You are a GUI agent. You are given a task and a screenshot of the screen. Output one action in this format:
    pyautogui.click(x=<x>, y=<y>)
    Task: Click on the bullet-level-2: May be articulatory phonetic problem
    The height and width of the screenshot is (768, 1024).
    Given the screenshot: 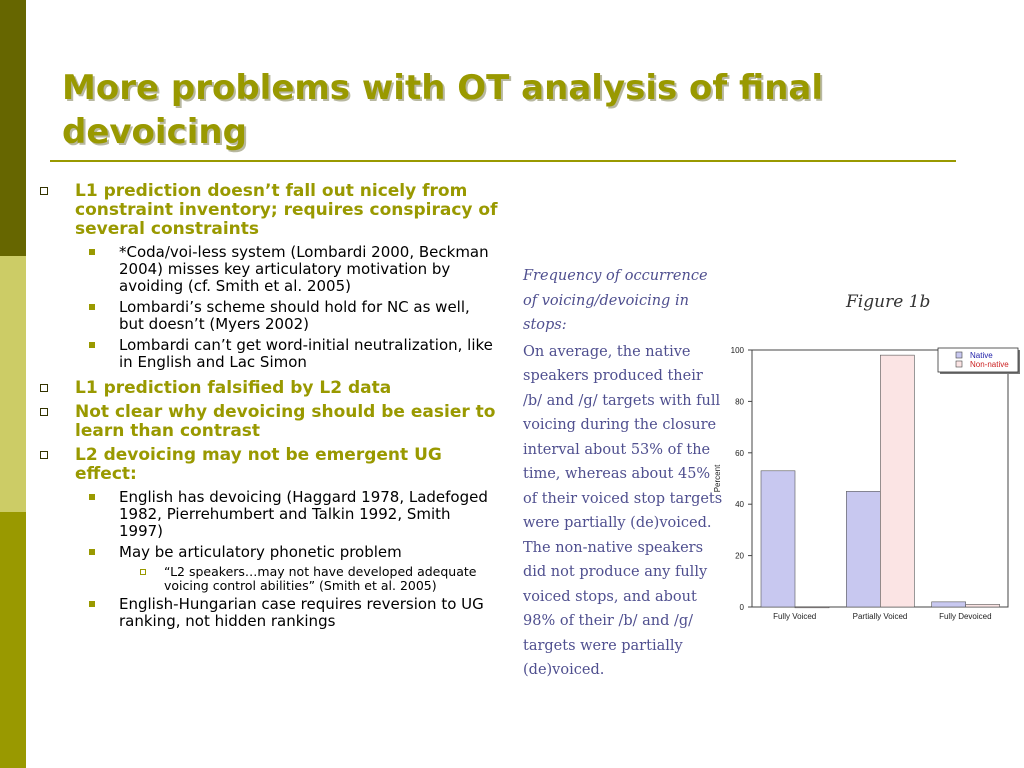 What is the action you would take?
    pyautogui.click(x=267, y=552)
    